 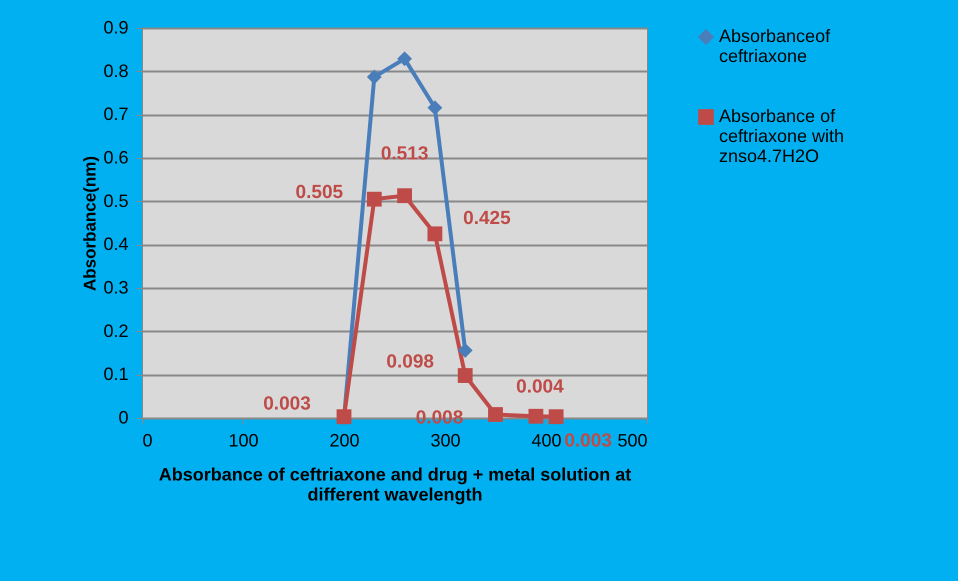 I want to click on x-tick-label: 0, so click(x=147, y=440).